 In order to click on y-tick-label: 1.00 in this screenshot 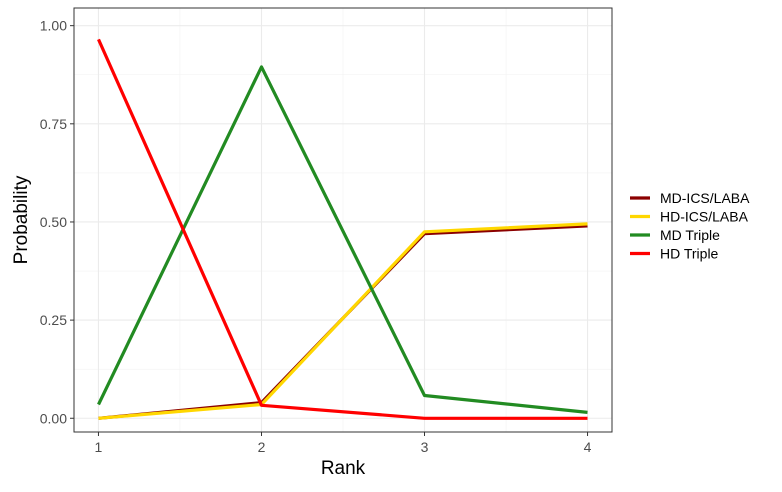, I will do `click(53, 26)`.